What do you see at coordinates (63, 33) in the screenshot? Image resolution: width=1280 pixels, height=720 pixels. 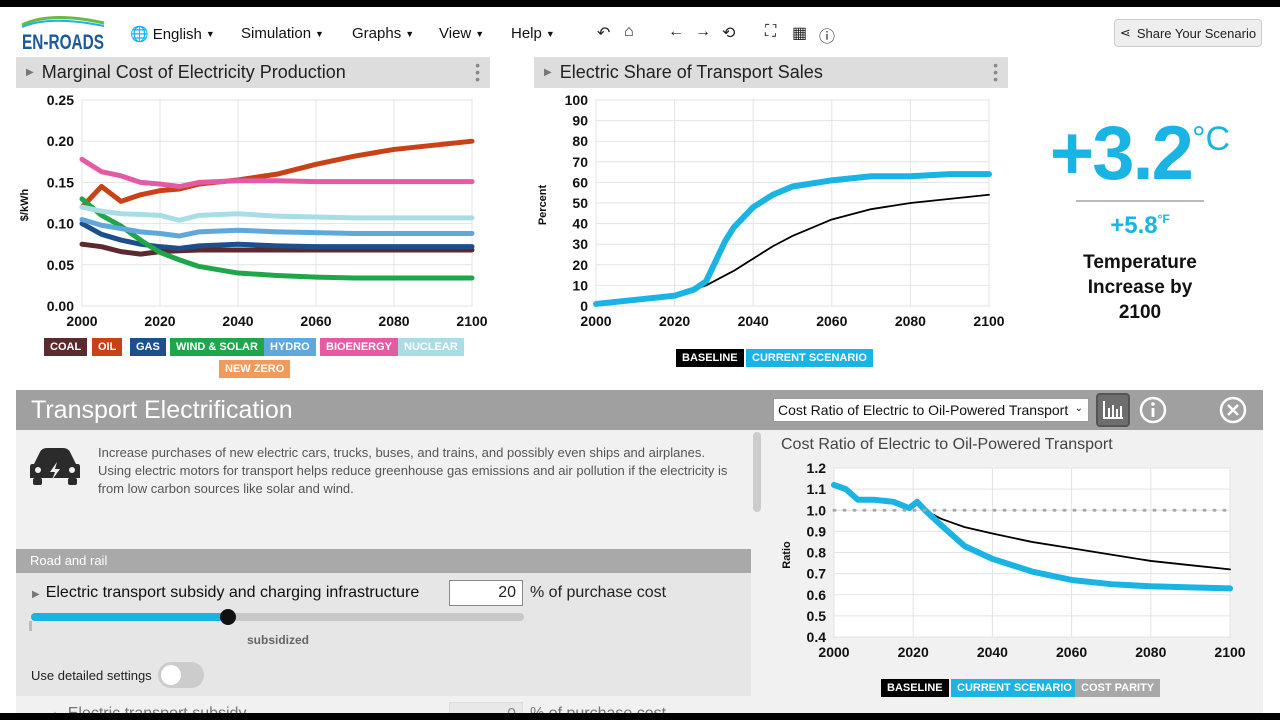 I see `en-roads-logo: EN-ROADS` at bounding box center [63, 33].